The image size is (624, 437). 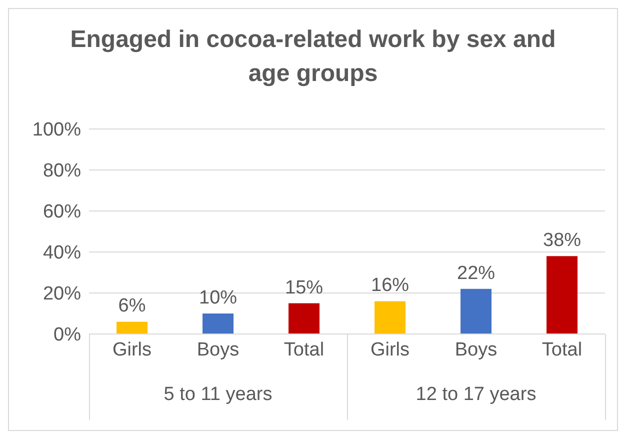 I want to click on data-label: 6%, so click(x=132, y=306).